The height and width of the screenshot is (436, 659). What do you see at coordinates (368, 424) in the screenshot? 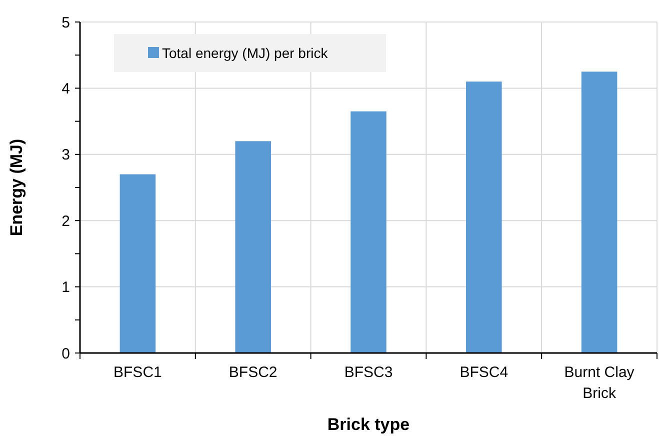
I see `x-axis-title: Brick type` at bounding box center [368, 424].